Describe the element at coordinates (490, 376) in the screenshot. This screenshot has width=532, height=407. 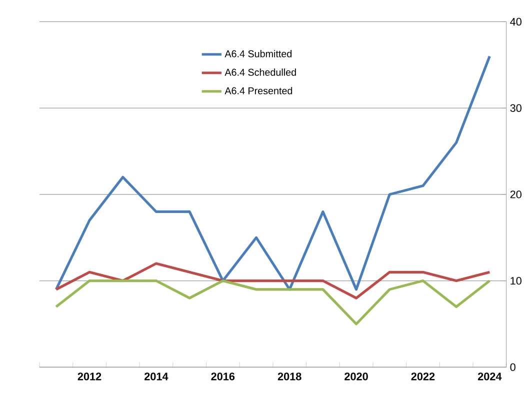
I see `x-tick-label: 2024` at that location.